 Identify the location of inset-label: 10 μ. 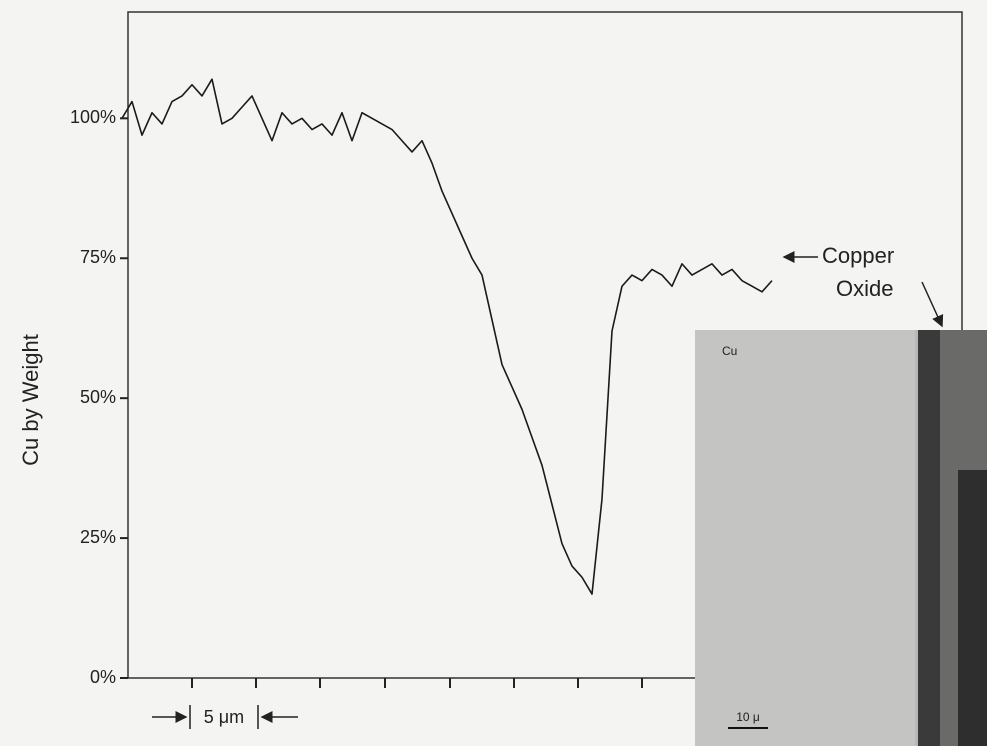
(748, 717).